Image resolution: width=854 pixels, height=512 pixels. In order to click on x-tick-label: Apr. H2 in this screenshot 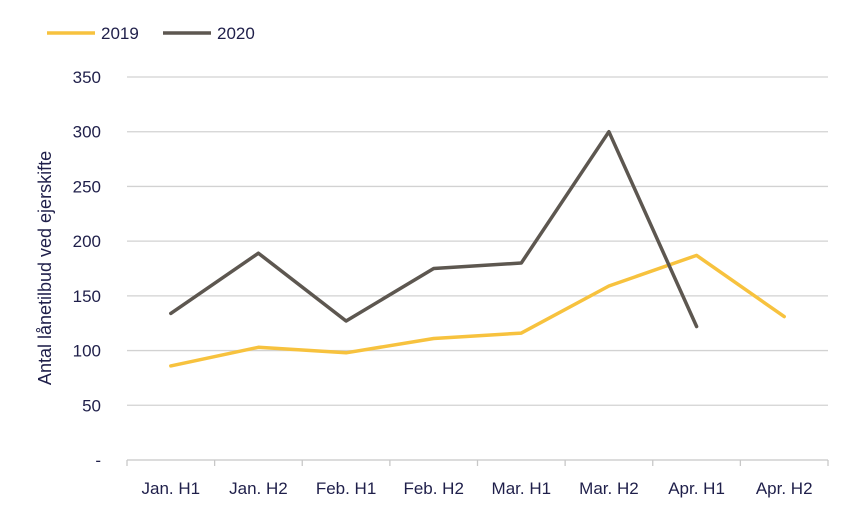, I will do `click(784, 488)`.